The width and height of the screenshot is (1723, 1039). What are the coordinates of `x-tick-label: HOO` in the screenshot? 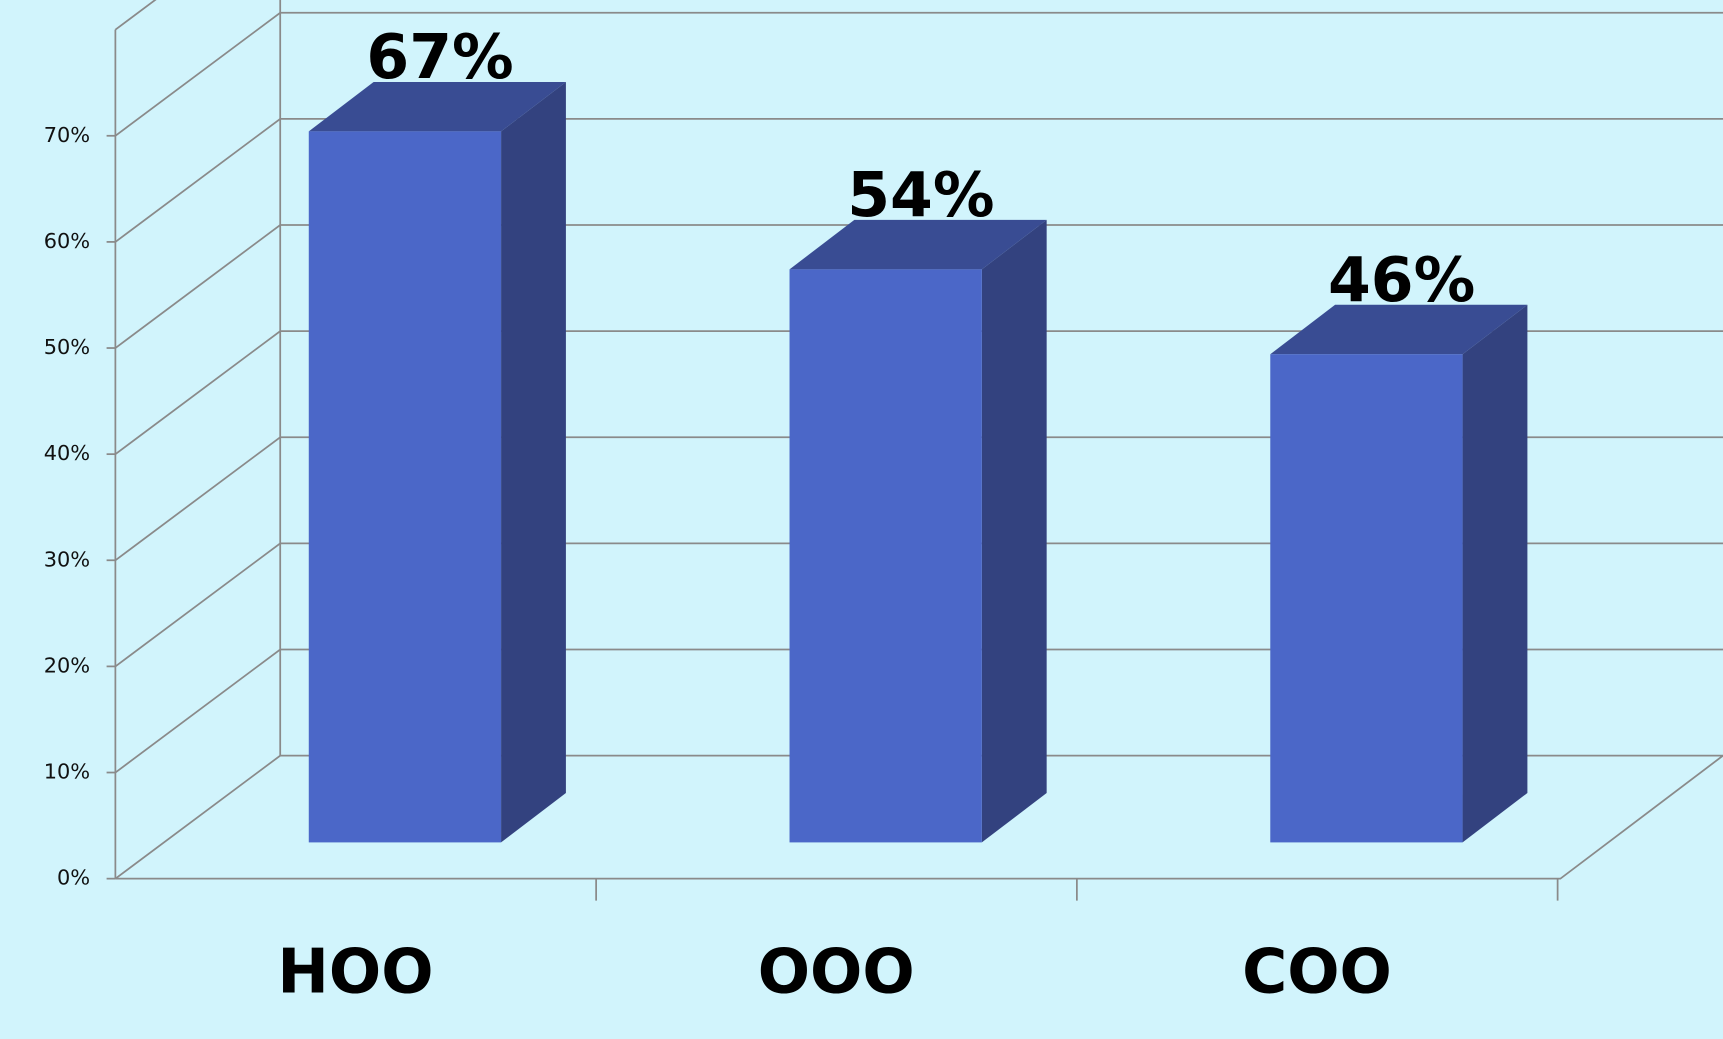 It's located at (355, 971).